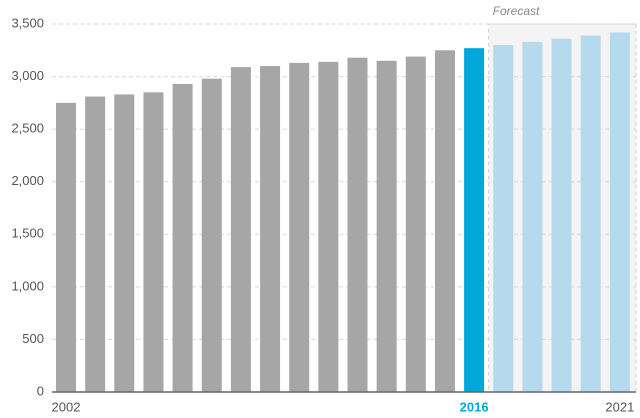 This screenshot has width=640, height=418. What do you see at coordinates (66, 406) in the screenshot?
I see `x-tick-label: 2002` at bounding box center [66, 406].